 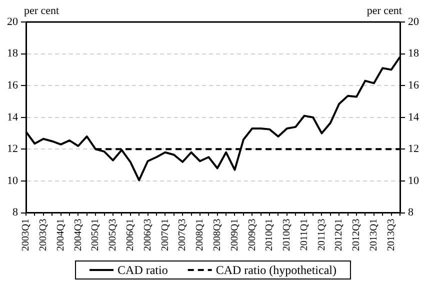 I want to click on y2-tick-label: 10, so click(x=414, y=180).